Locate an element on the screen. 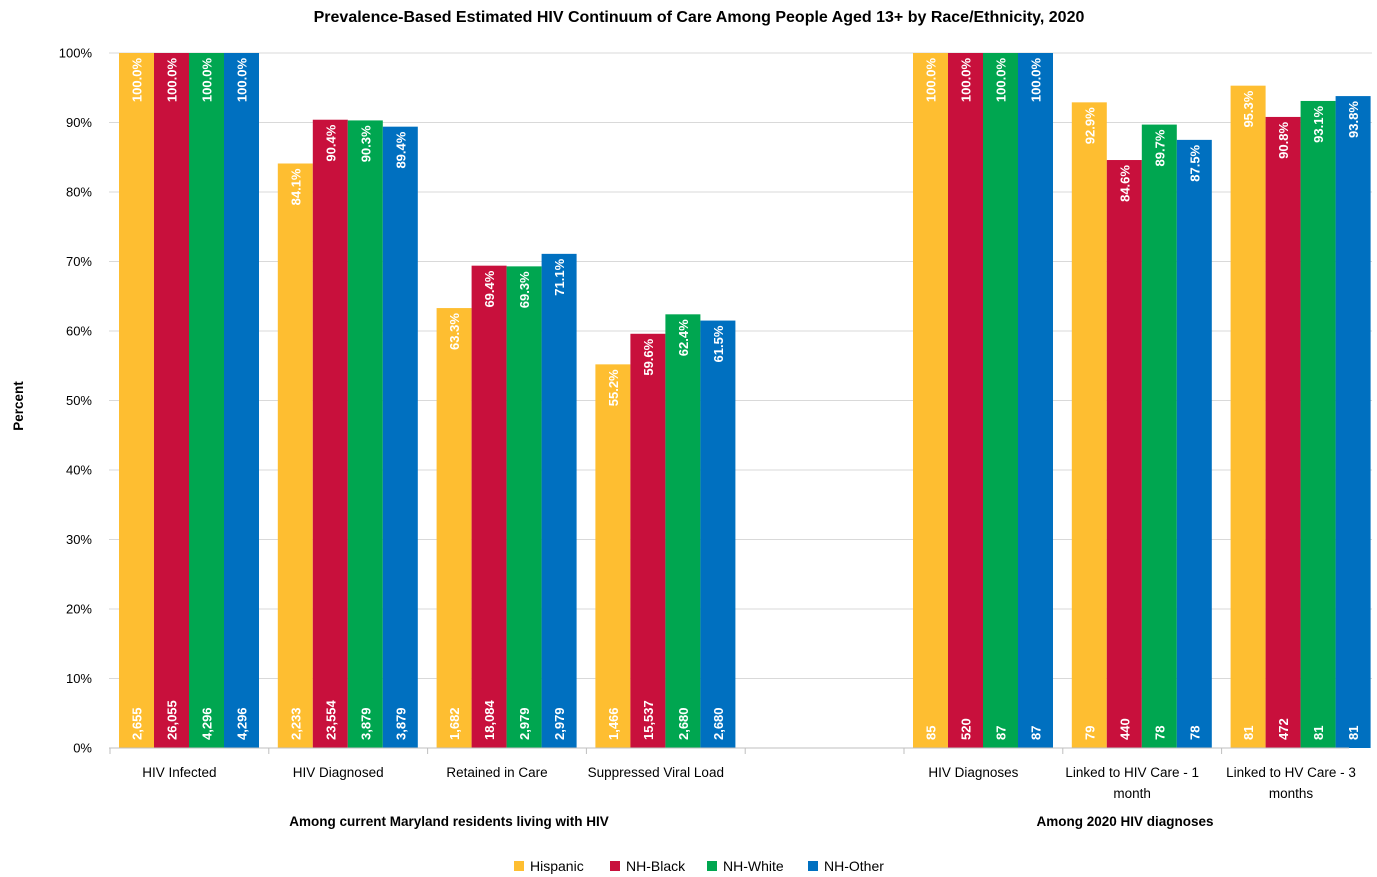  x-group-label: Among 2020 HIV diagnoses is located at coordinates (1124, 821).